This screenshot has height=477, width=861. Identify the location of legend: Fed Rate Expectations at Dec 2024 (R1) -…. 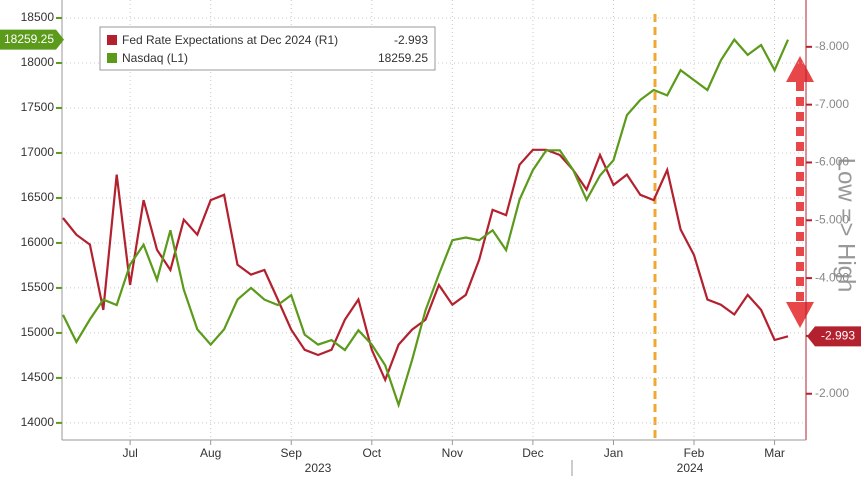
(267, 48).